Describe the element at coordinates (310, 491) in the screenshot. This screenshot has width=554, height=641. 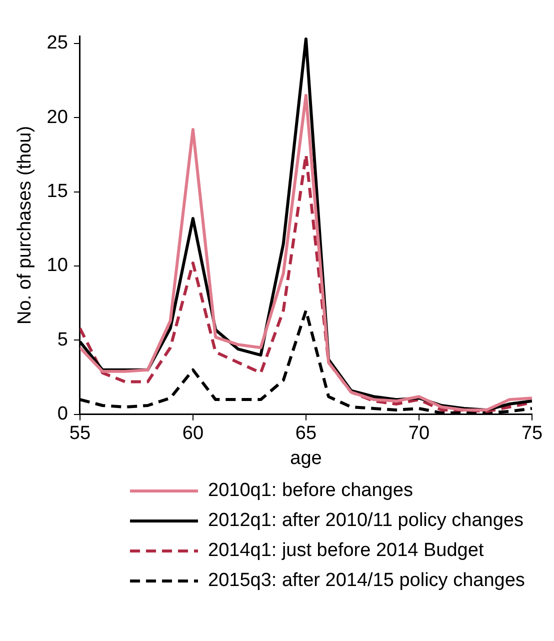
I see `legend-label: 2010q1: before changes` at that location.